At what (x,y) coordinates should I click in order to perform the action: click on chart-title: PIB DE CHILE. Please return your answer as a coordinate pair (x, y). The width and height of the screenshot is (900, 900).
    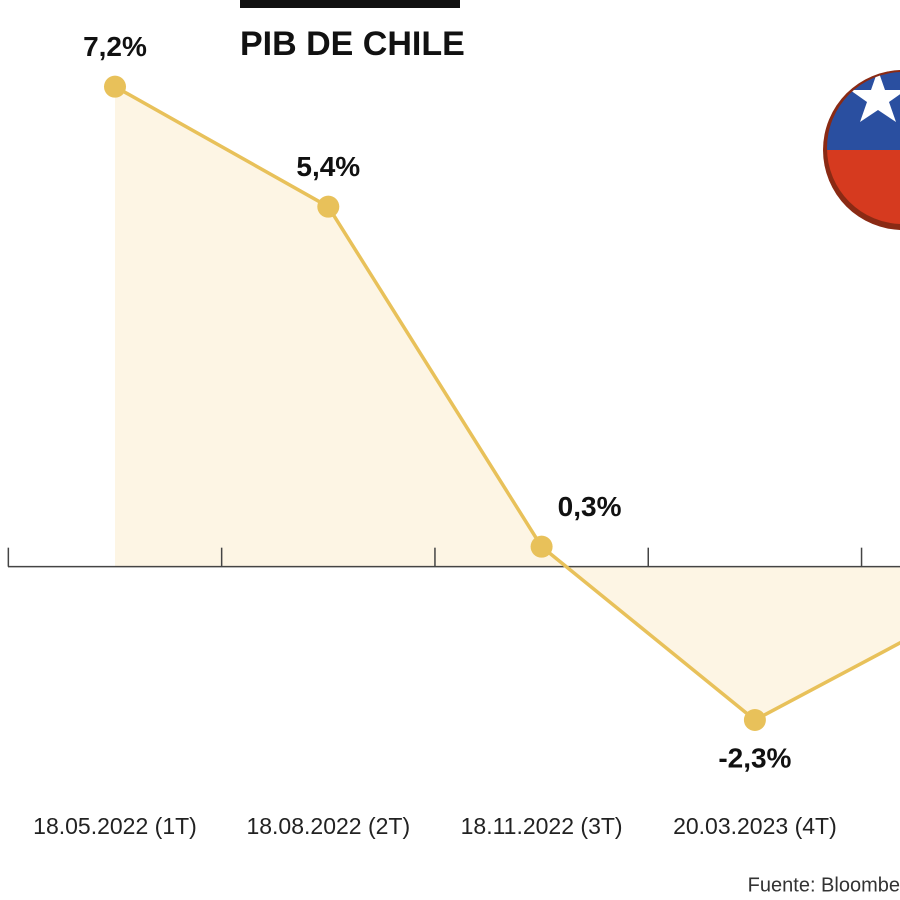
    Looking at the image, I should click on (352, 44).